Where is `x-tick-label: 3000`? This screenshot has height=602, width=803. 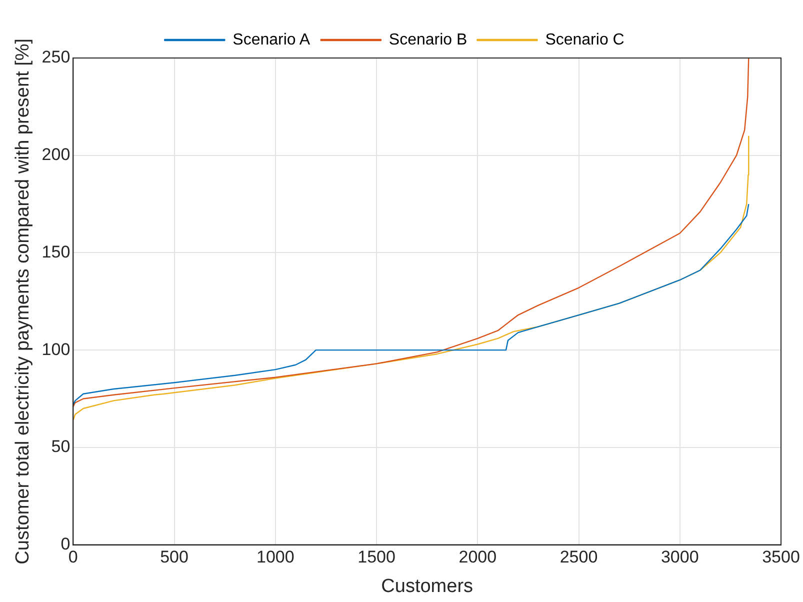 x-tick-label: 3000 is located at coordinates (679, 557).